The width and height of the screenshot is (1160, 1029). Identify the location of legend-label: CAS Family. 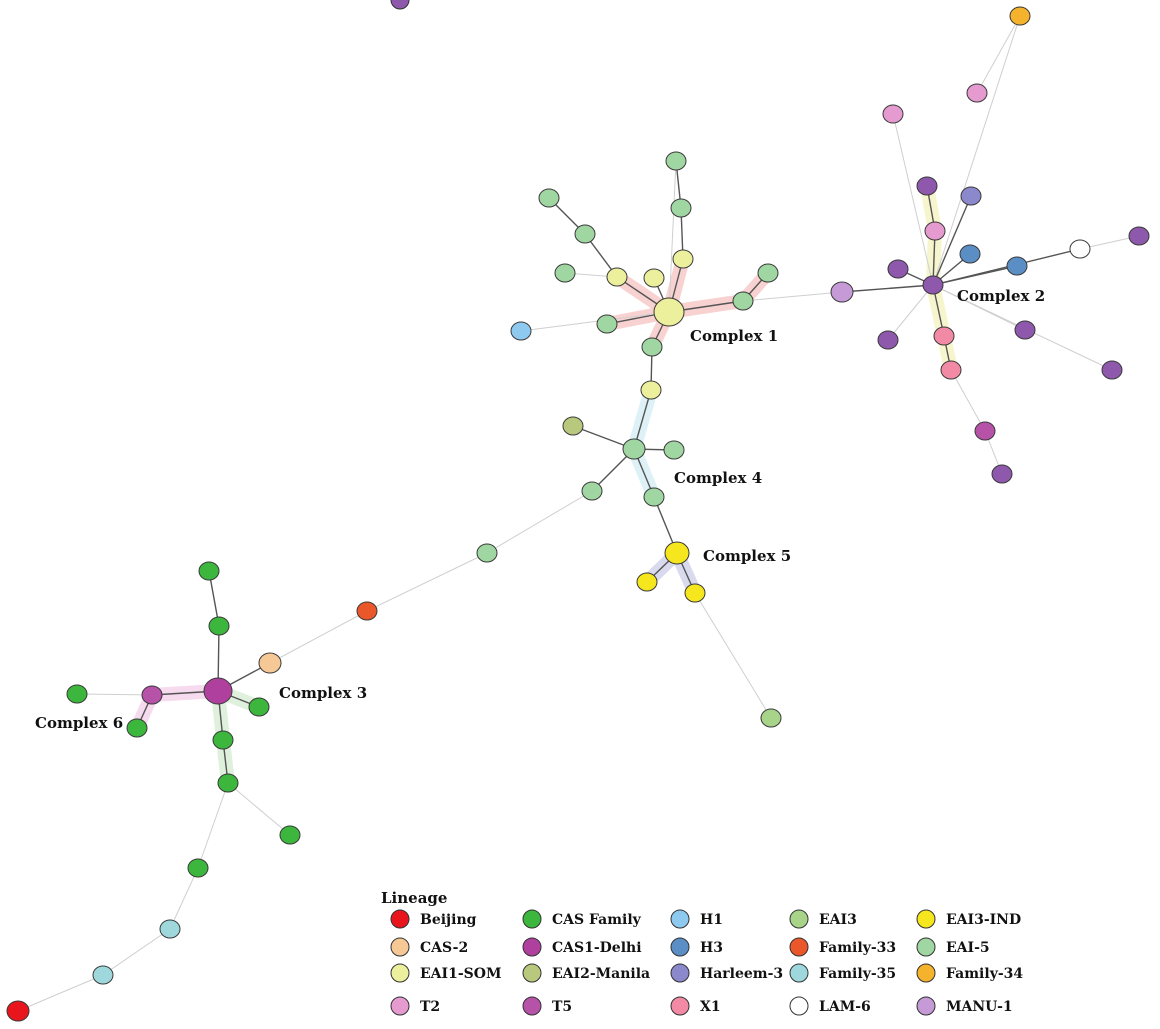
(597, 920).